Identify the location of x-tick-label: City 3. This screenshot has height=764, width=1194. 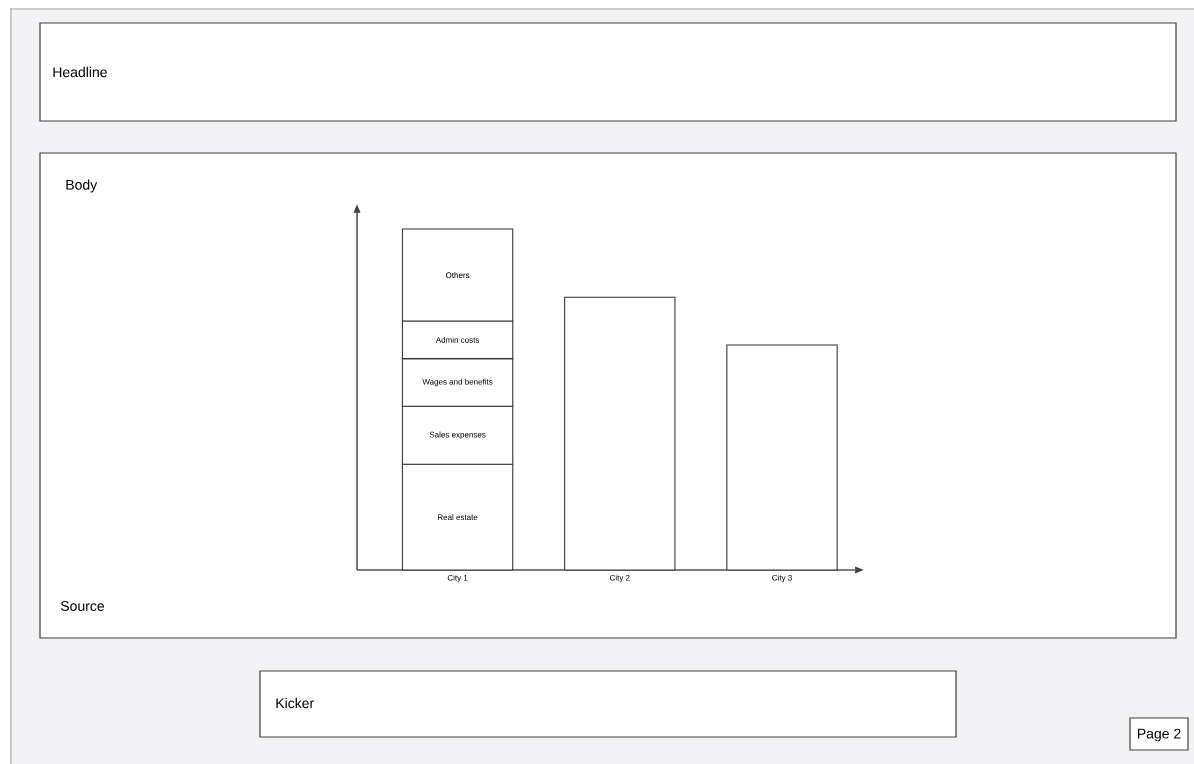
(782, 578).